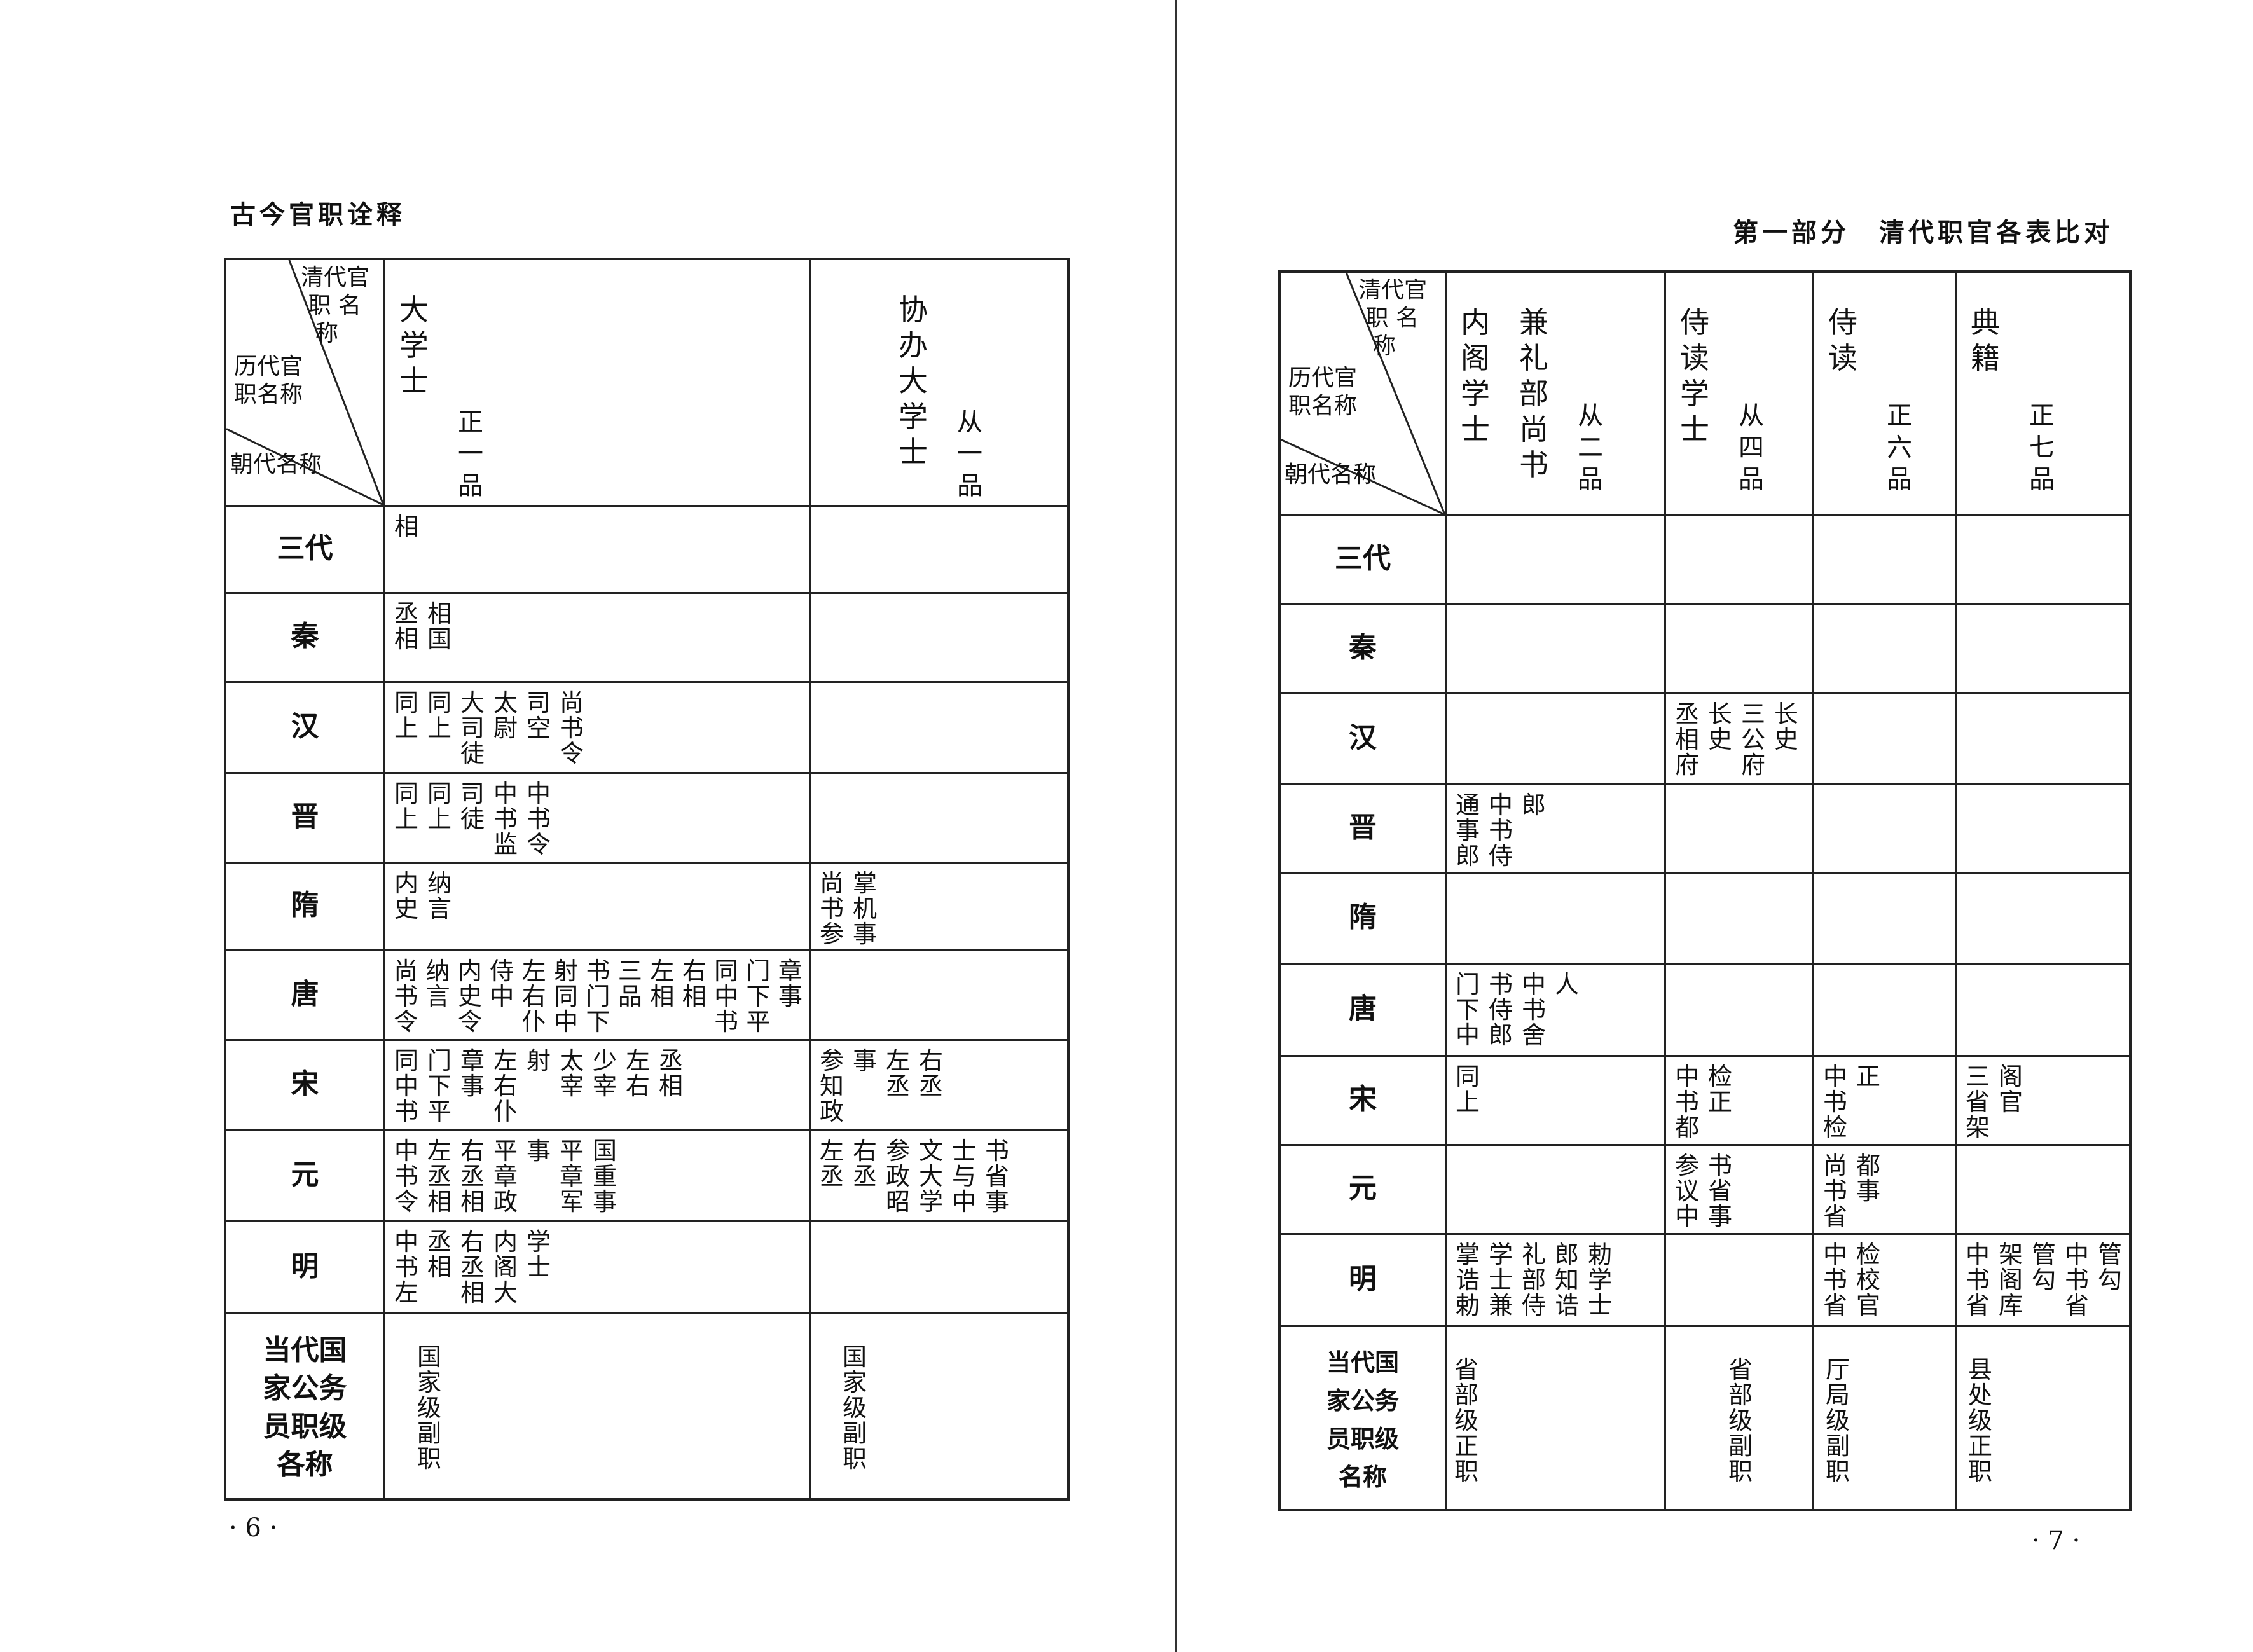  What do you see at coordinates (913, 399) in the screenshot?
I see `column-title: 协办大学士` at bounding box center [913, 399].